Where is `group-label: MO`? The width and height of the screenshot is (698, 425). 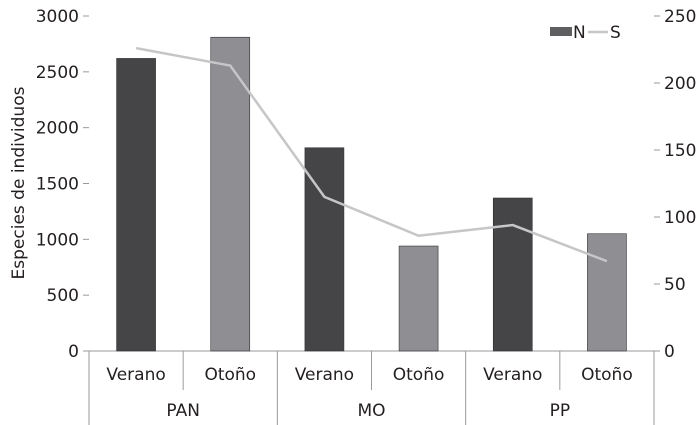
group-label: MO is located at coordinates (371, 411).